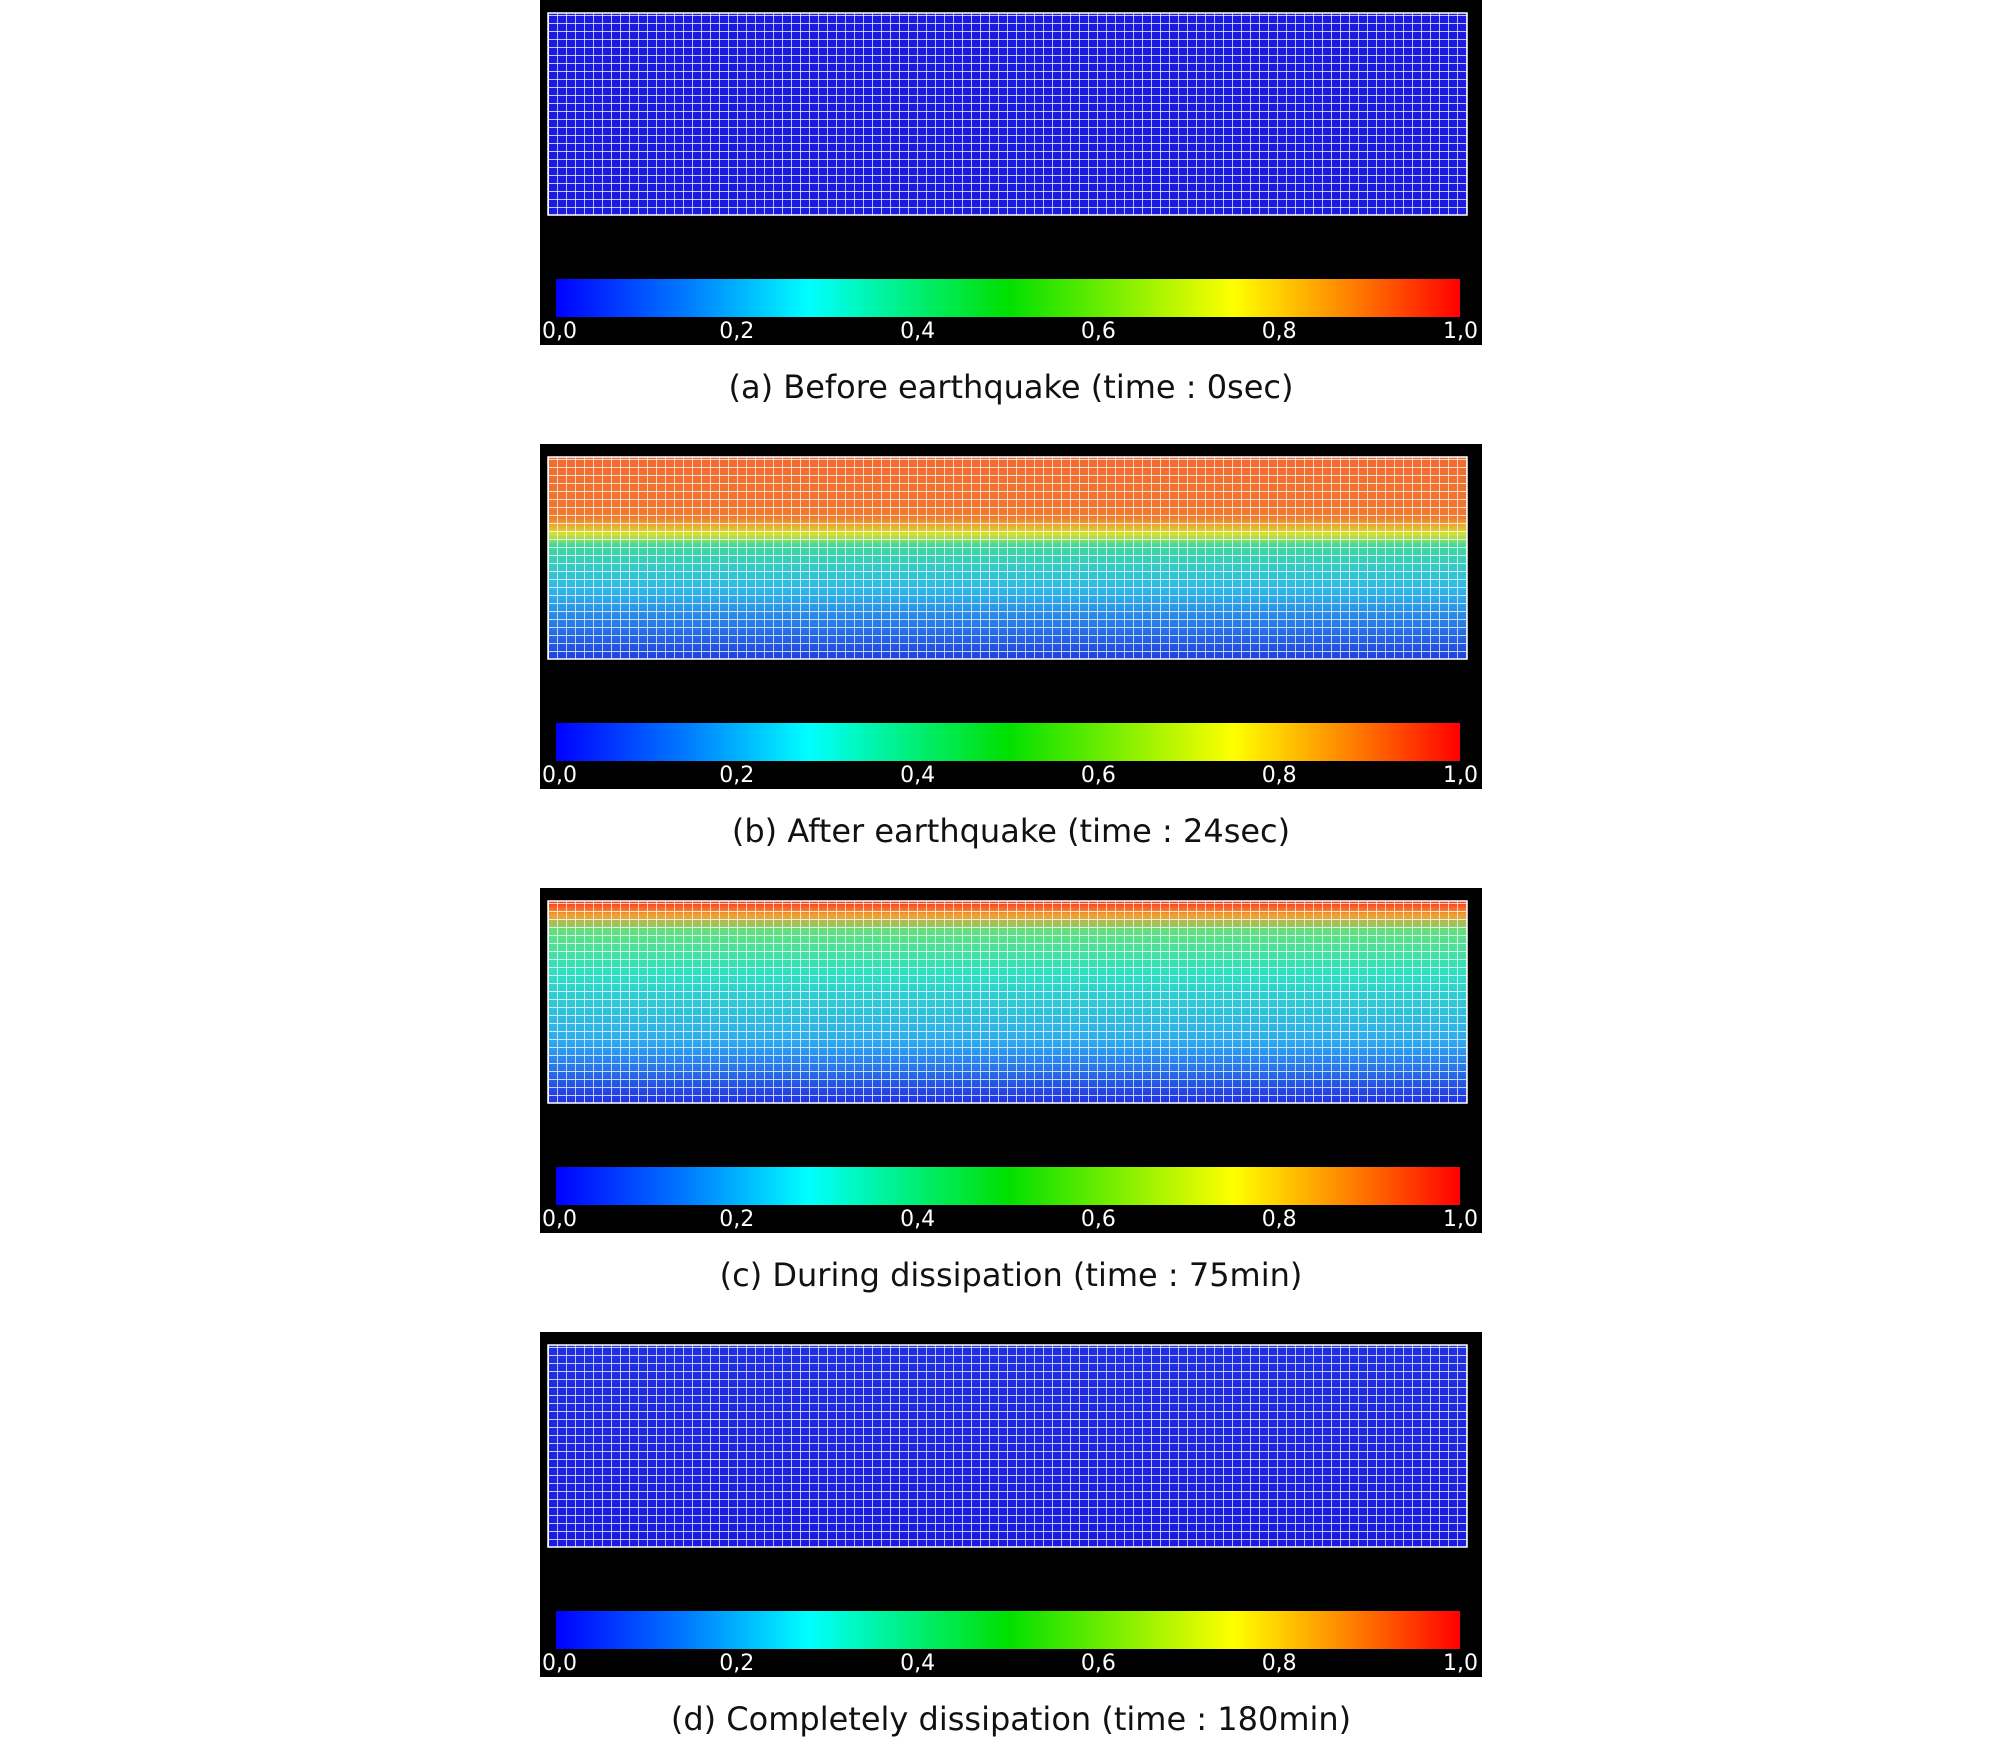 The image size is (2008, 1739). Describe the element at coordinates (1011, 1275) in the screenshot. I see `panel-caption: (c) During dissipation (time : 75min)` at that location.